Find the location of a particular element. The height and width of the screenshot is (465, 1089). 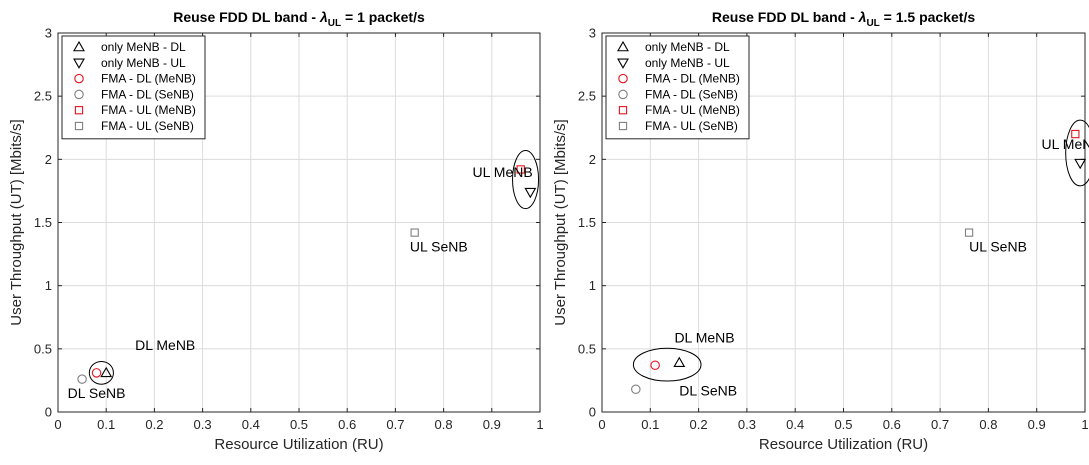

annotation-label: DL SeNB is located at coordinates (708, 391).